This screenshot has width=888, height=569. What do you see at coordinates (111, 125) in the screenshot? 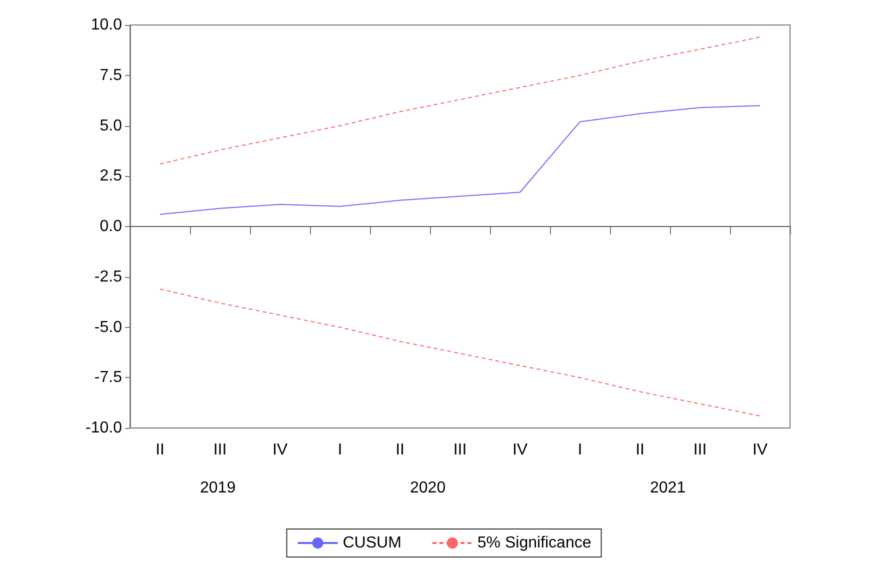
I see `y-tick-label: 5.0` at bounding box center [111, 125].